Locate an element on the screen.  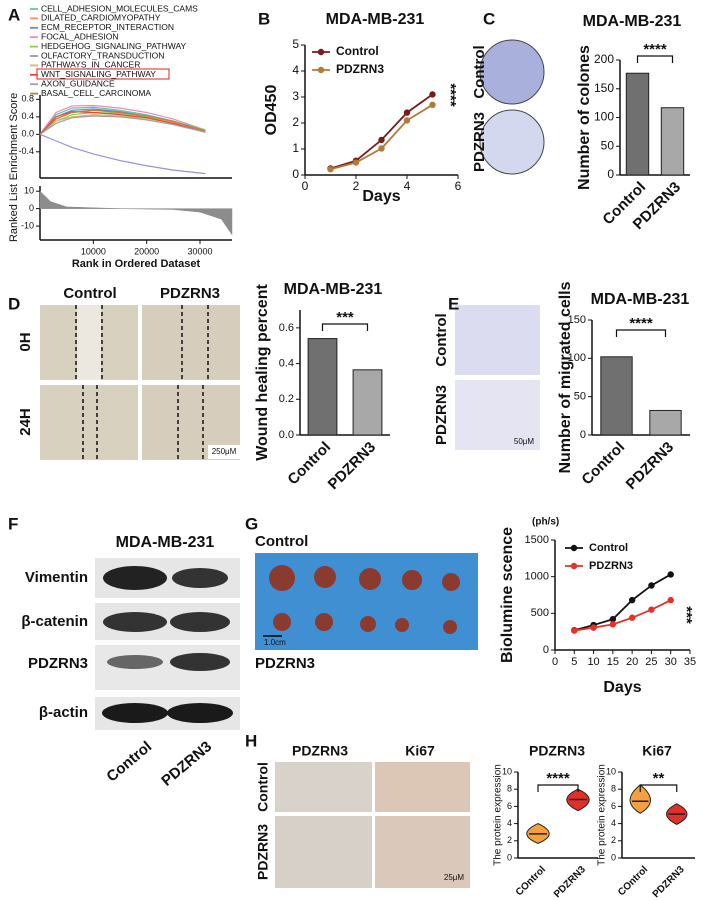
x-tick-label: 20000 is located at coordinates (146, 251).